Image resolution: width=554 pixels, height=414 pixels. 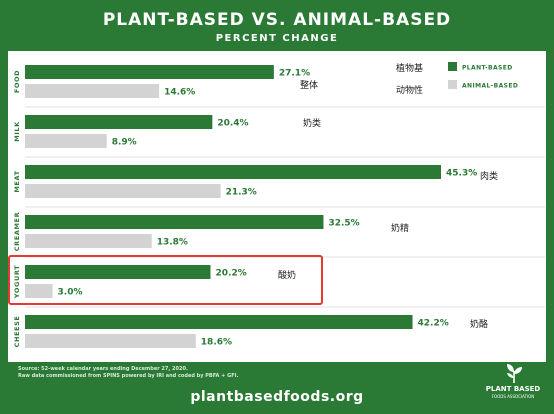 What do you see at coordinates (452, 84) in the screenshot?
I see `legend-swatch-animal` at bounding box center [452, 84].